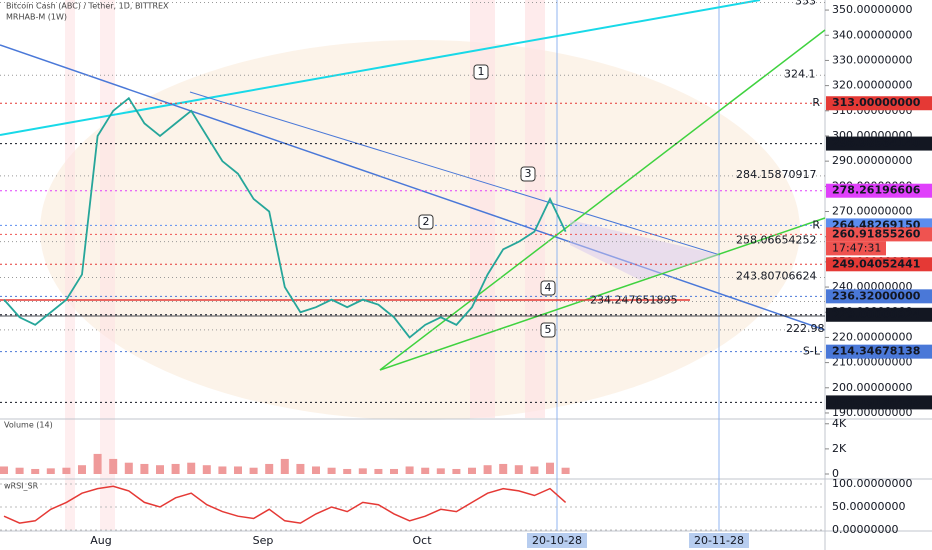  I want to click on level-note: 222.98, so click(805, 328).